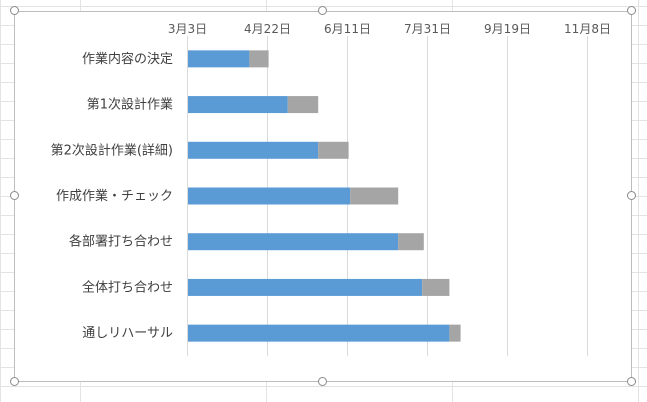 The width and height of the screenshot is (647, 402). What do you see at coordinates (507, 29) in the screenshot?
I see `x-tick-label: 9月19日` at bounding box center [507, 29].